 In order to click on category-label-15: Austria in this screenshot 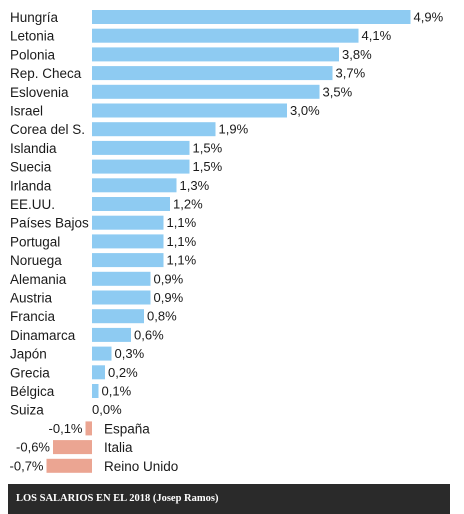, I will do `click(31, 298)`.